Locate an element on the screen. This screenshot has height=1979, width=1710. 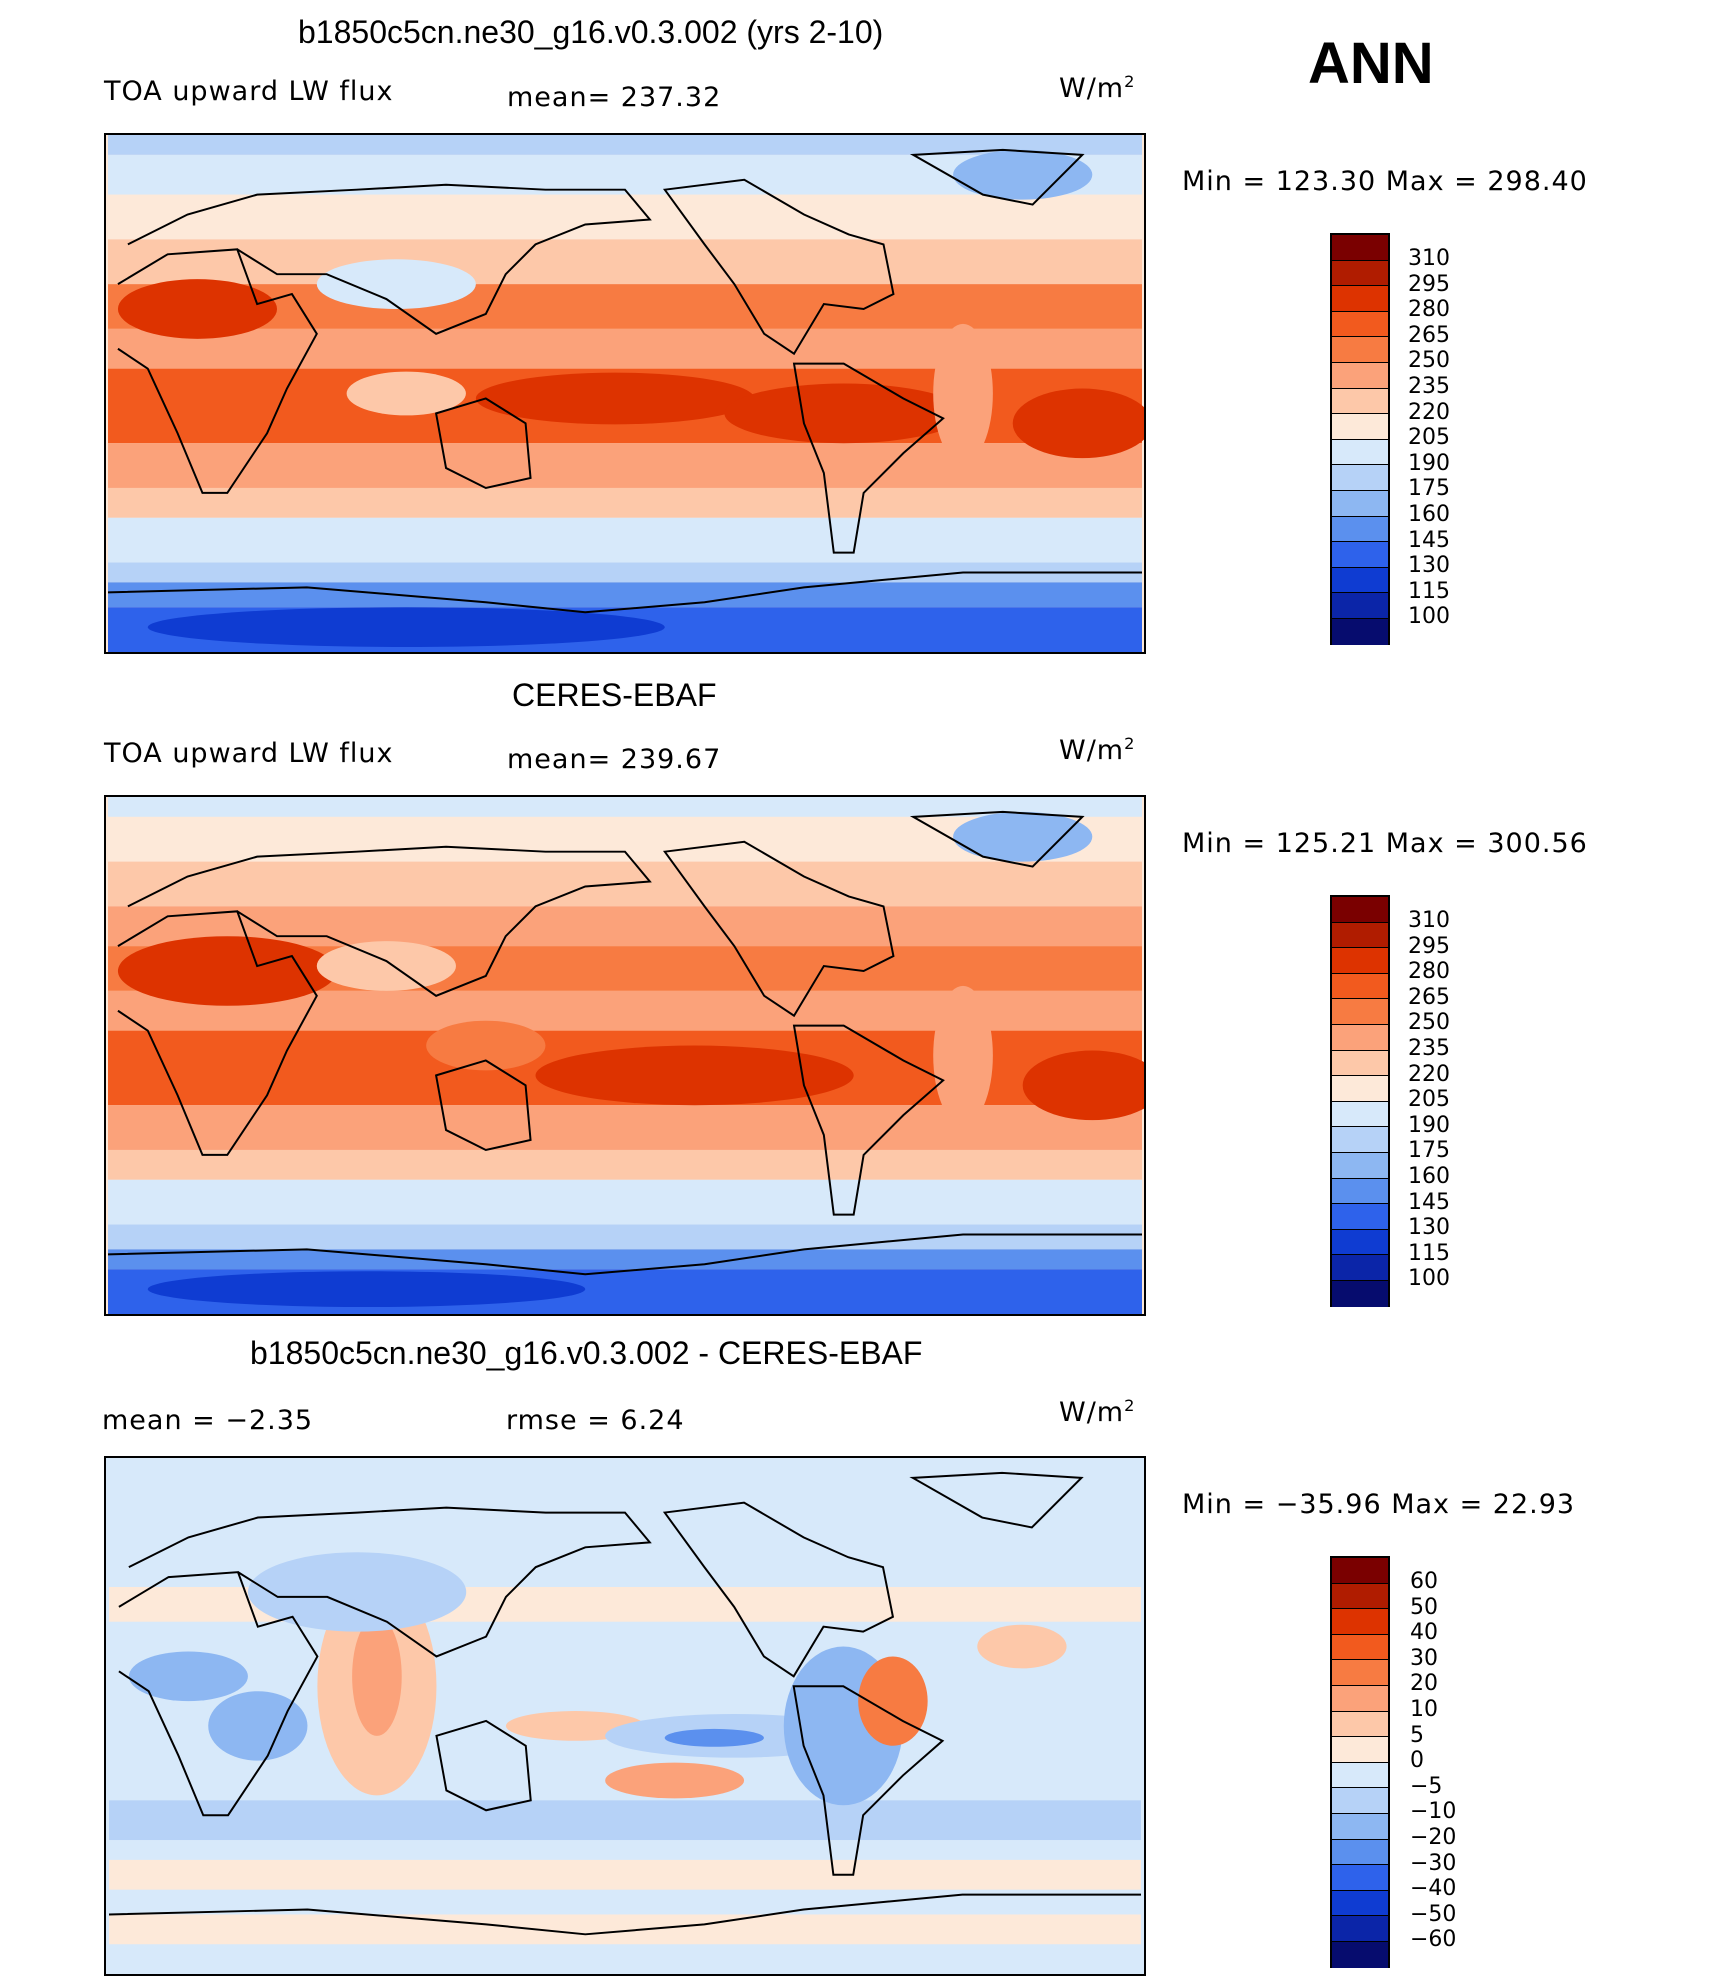
tick-label: 175 is located at coordinates (1429, 1151).